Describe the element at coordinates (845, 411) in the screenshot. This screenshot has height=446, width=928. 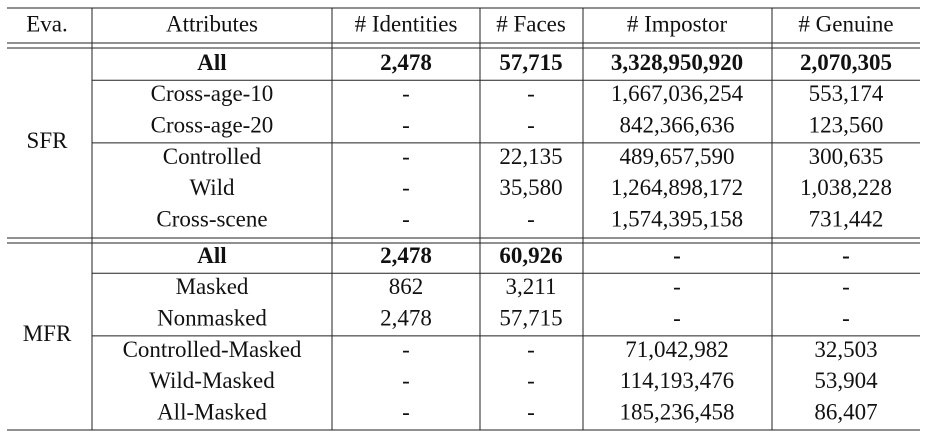
I see `cell: 86,407` at that location.